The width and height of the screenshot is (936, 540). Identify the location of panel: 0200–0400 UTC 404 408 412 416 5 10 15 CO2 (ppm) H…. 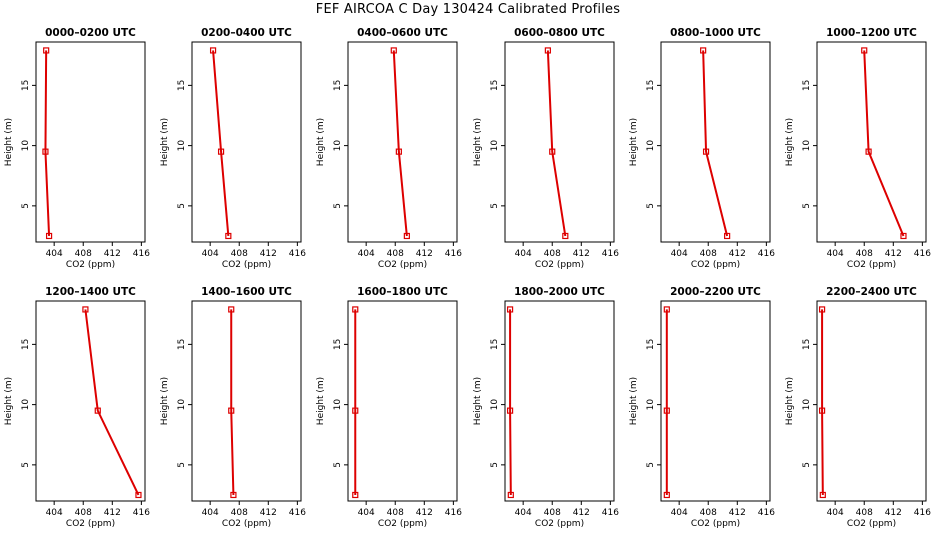
(233, 148).